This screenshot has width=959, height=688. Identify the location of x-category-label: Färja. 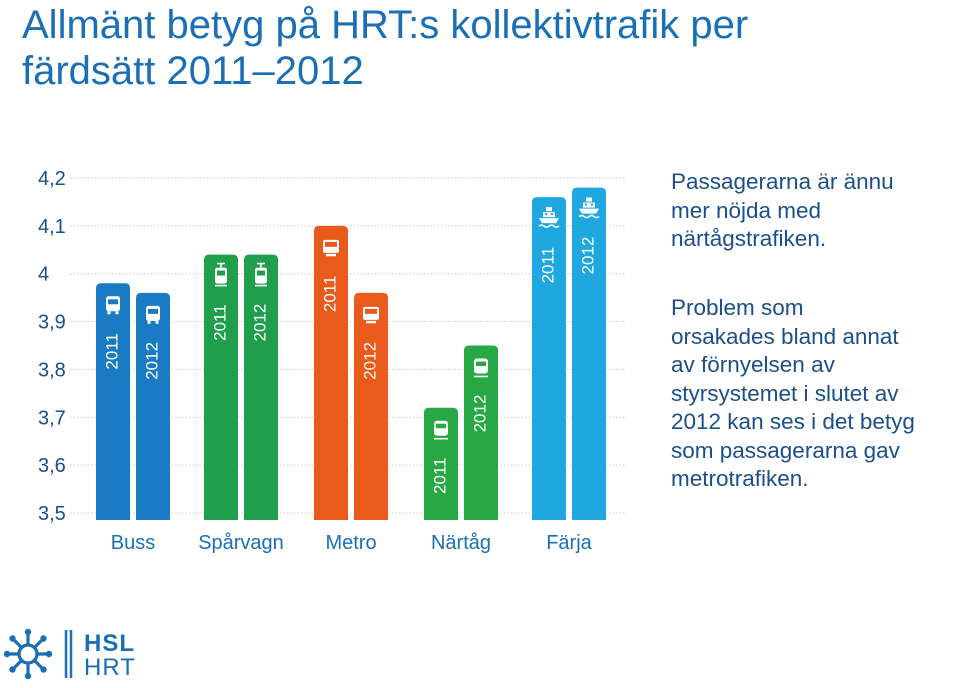
(569, 543).